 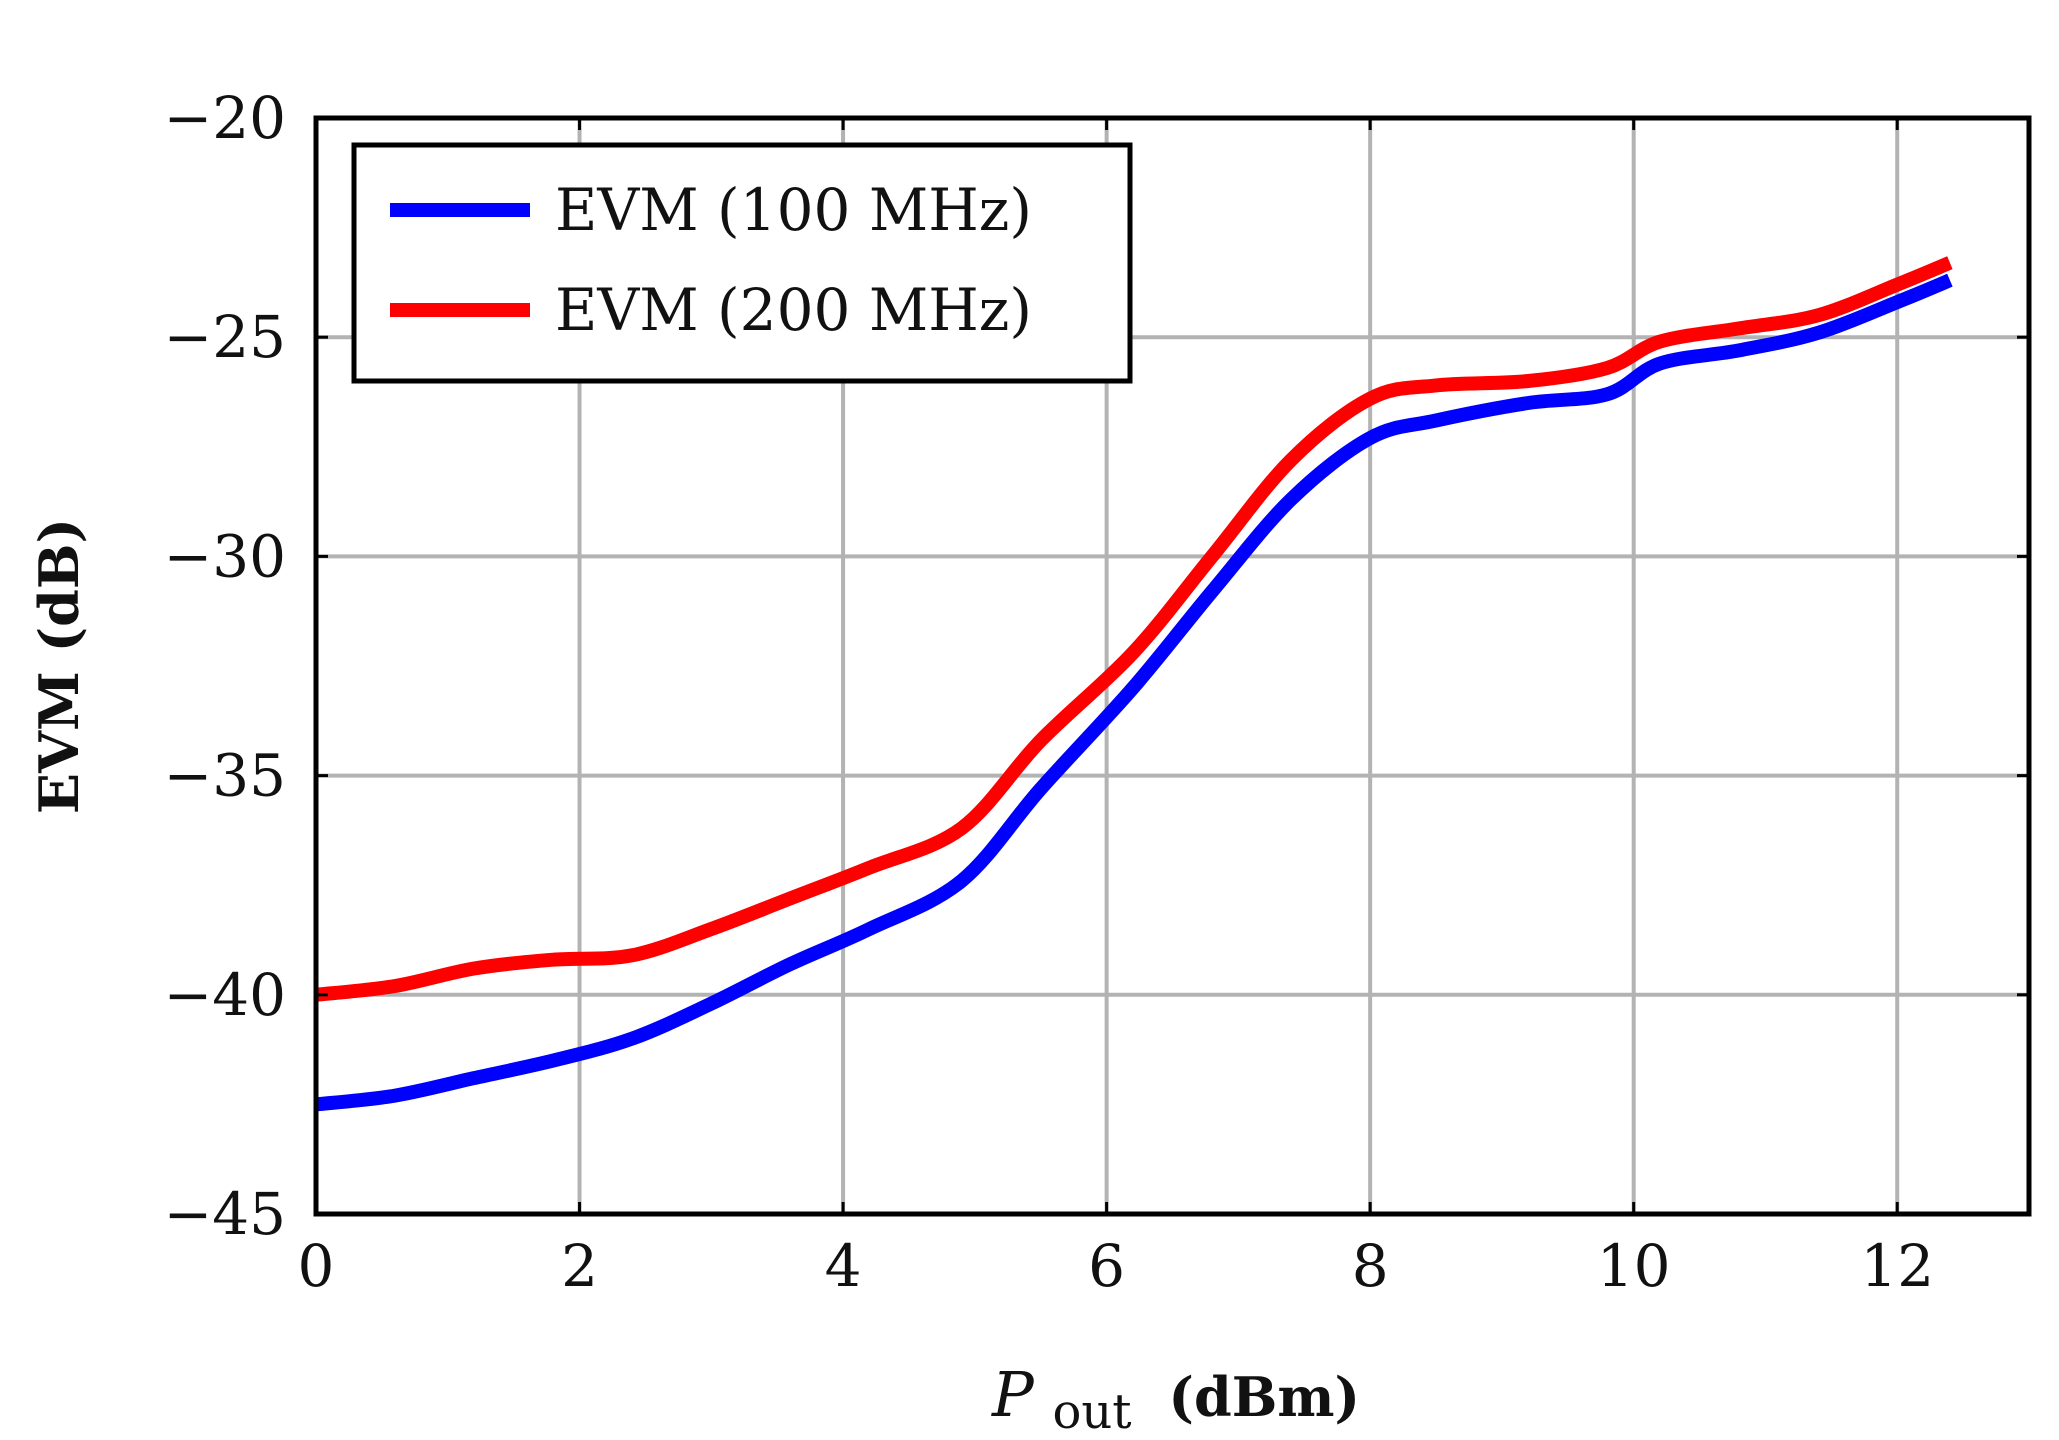 I want to click on x-tick-label: 2, so click(x=579, y=1266).